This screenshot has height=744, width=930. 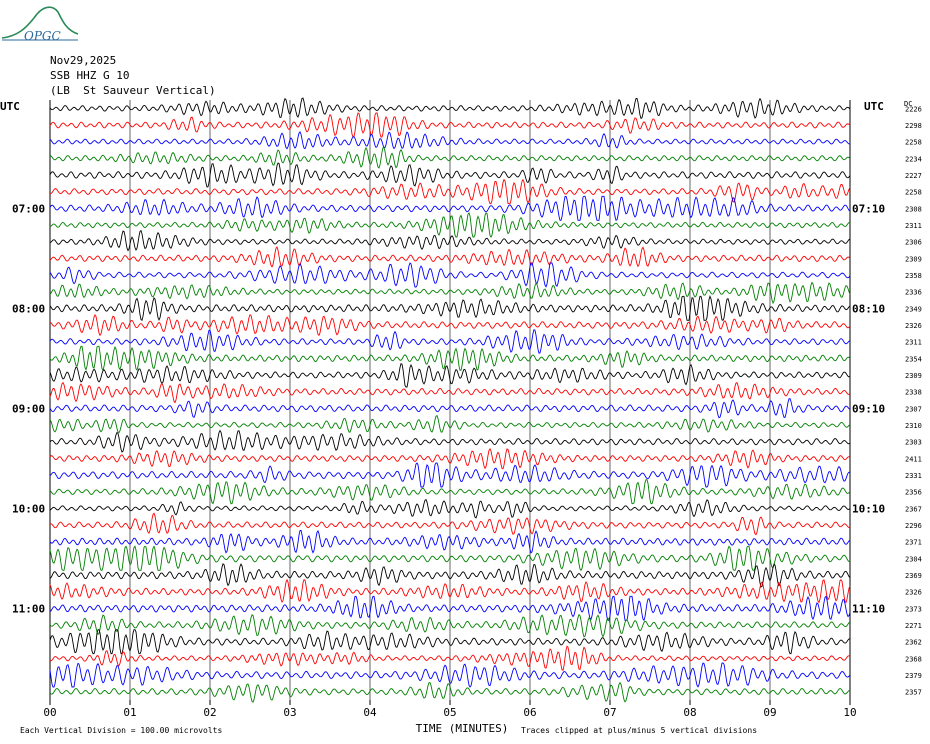 I want to click on x-tick-label: 10, so click(x=849, y=712).